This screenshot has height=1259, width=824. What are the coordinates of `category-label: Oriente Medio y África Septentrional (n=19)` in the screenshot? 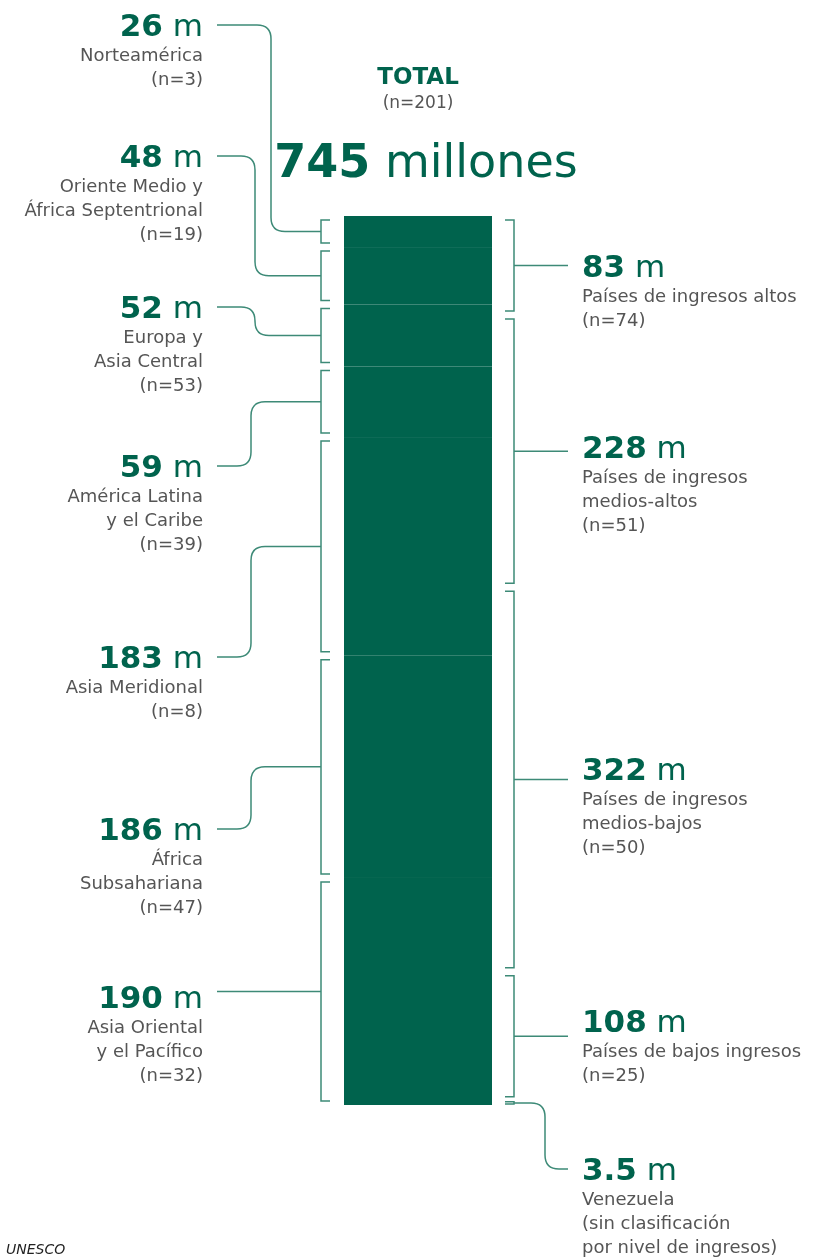 It's located at (114, 209).